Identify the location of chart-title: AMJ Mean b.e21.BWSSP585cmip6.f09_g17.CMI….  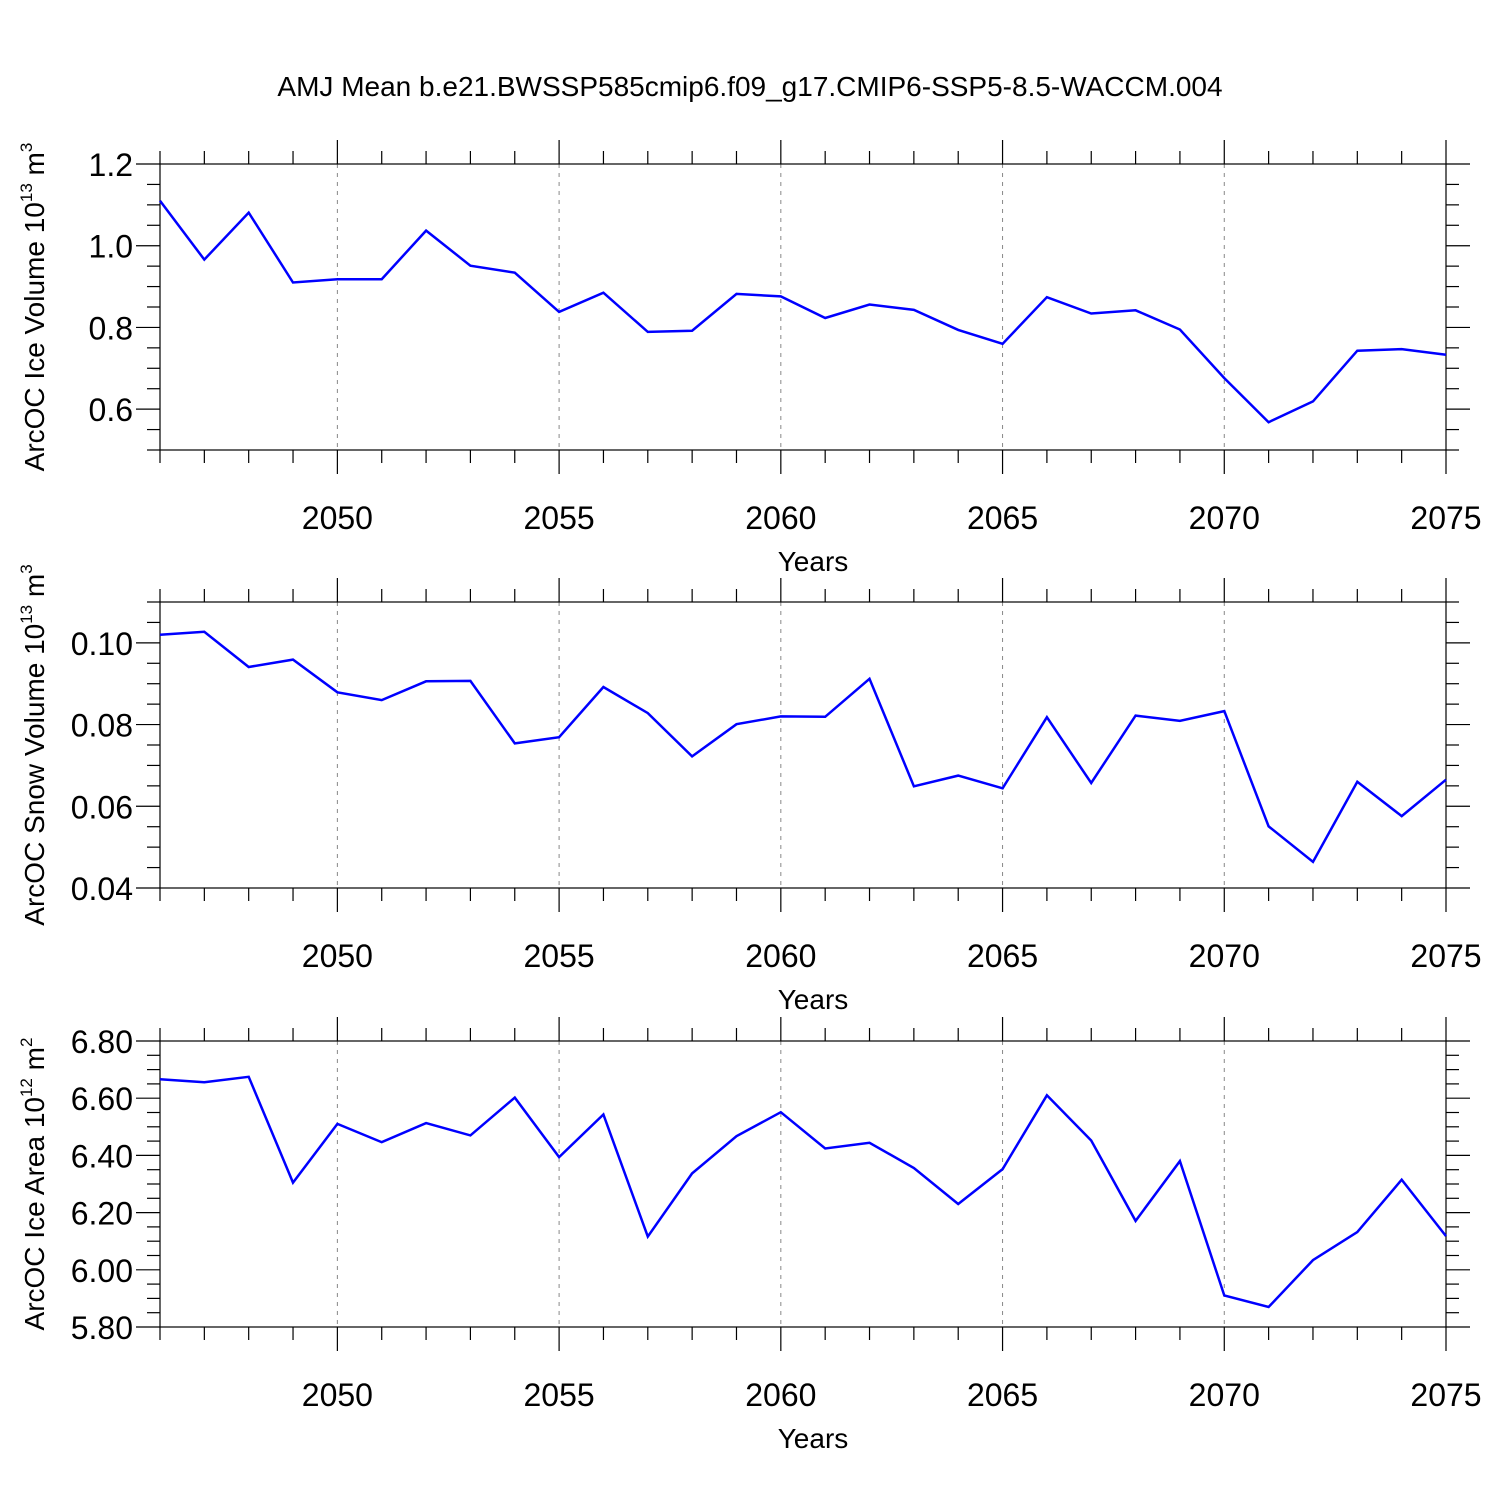
(749, 86).